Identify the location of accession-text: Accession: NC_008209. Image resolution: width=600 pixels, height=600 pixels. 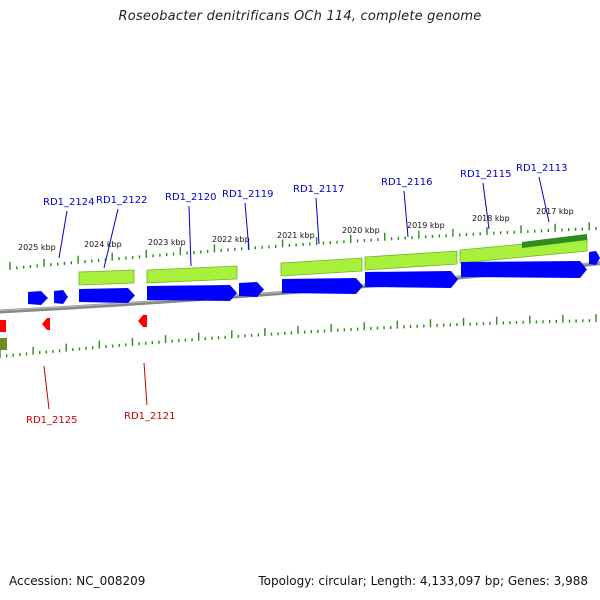
(77, 581).